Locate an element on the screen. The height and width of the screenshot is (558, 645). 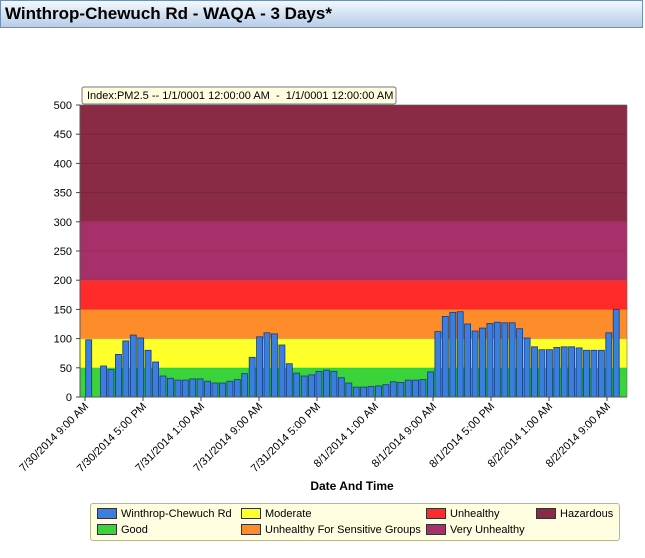
legend-item-2: Unhealthy is located at coordinates (463, 513).